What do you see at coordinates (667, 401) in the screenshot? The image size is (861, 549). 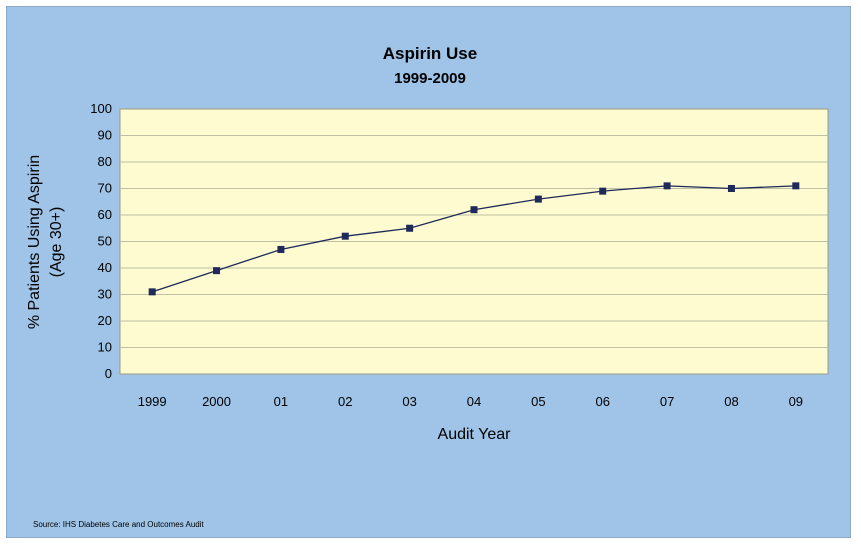 I see `x-tick-label: 07` at bounding box center [667, 401].